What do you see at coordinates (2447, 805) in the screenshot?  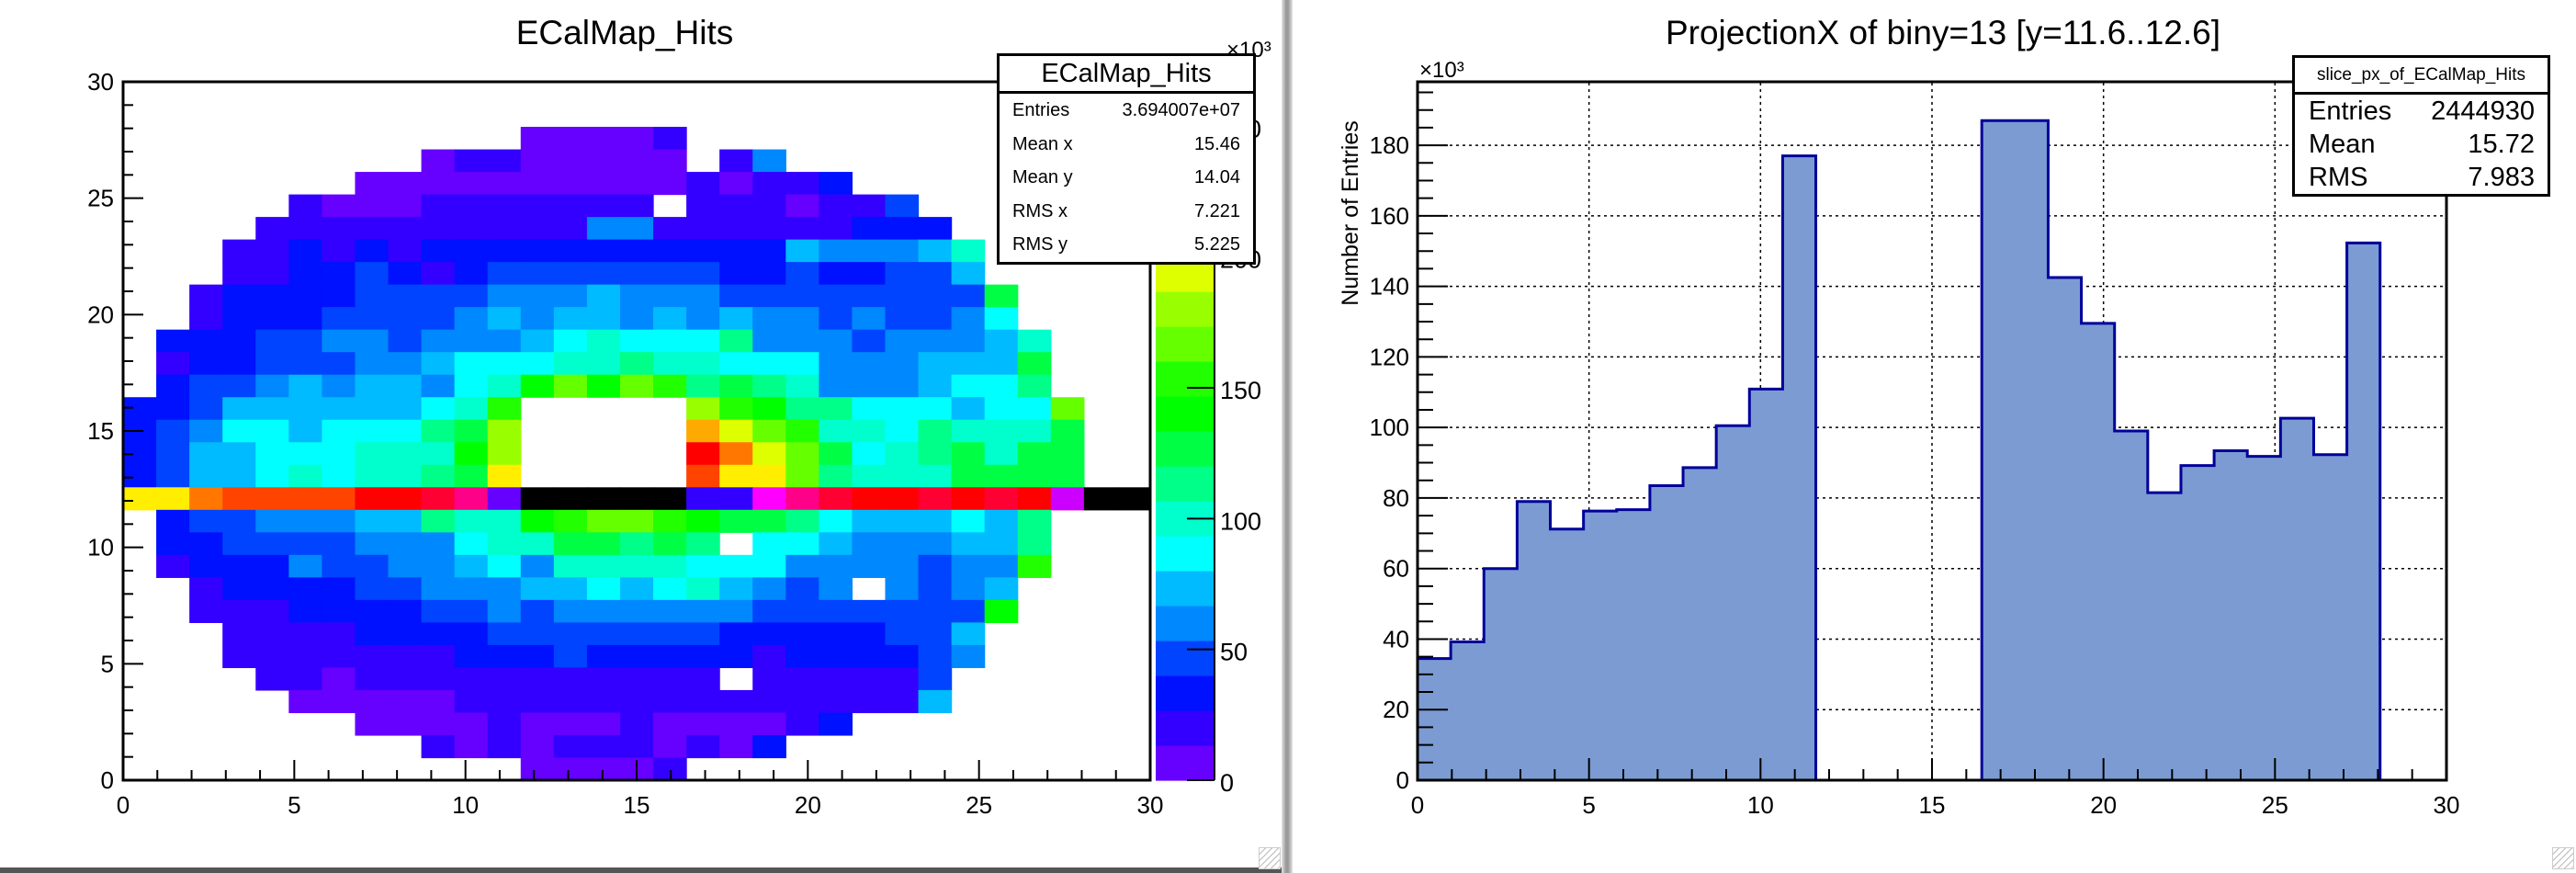 I see `x-tick-label: 30` at bounding box center [2447, 805].